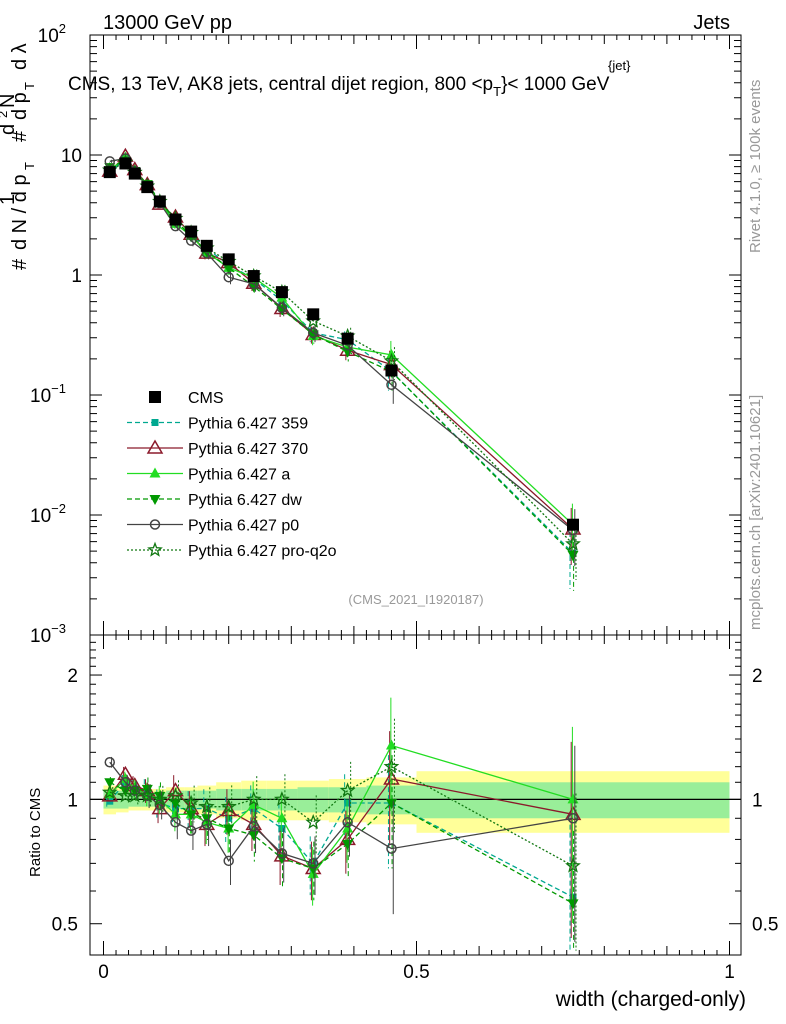 The width and height of the screenshot is (786, 1024). Describe the element at coordinates (416, 972) in the screenshot. I see `x-tick-label: 0.5` at that location.